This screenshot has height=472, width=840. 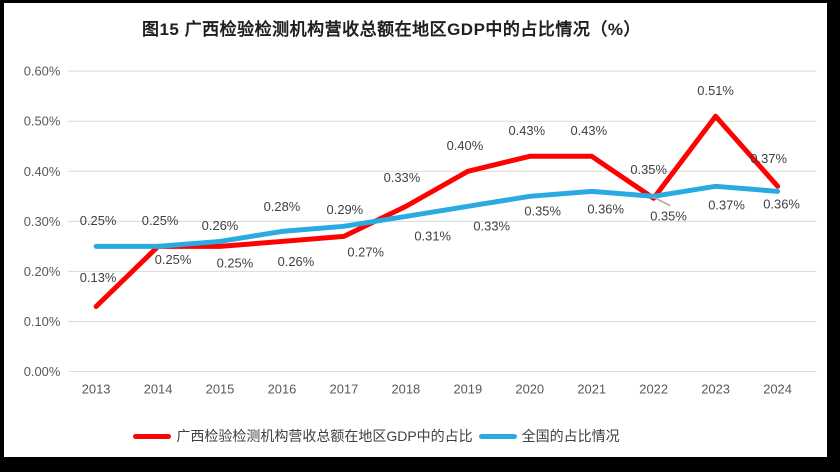 I want to click on x-axis-tick-label: 2017, so click(x=344, y=388).